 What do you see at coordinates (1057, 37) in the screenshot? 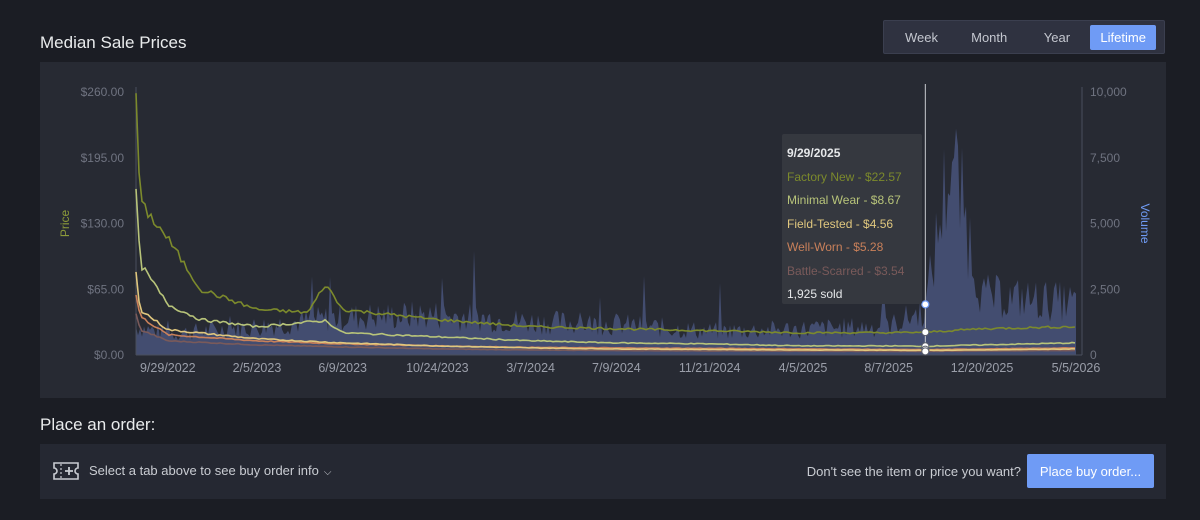
I see `tab-year: Year` at bounding box center [1057, 37].